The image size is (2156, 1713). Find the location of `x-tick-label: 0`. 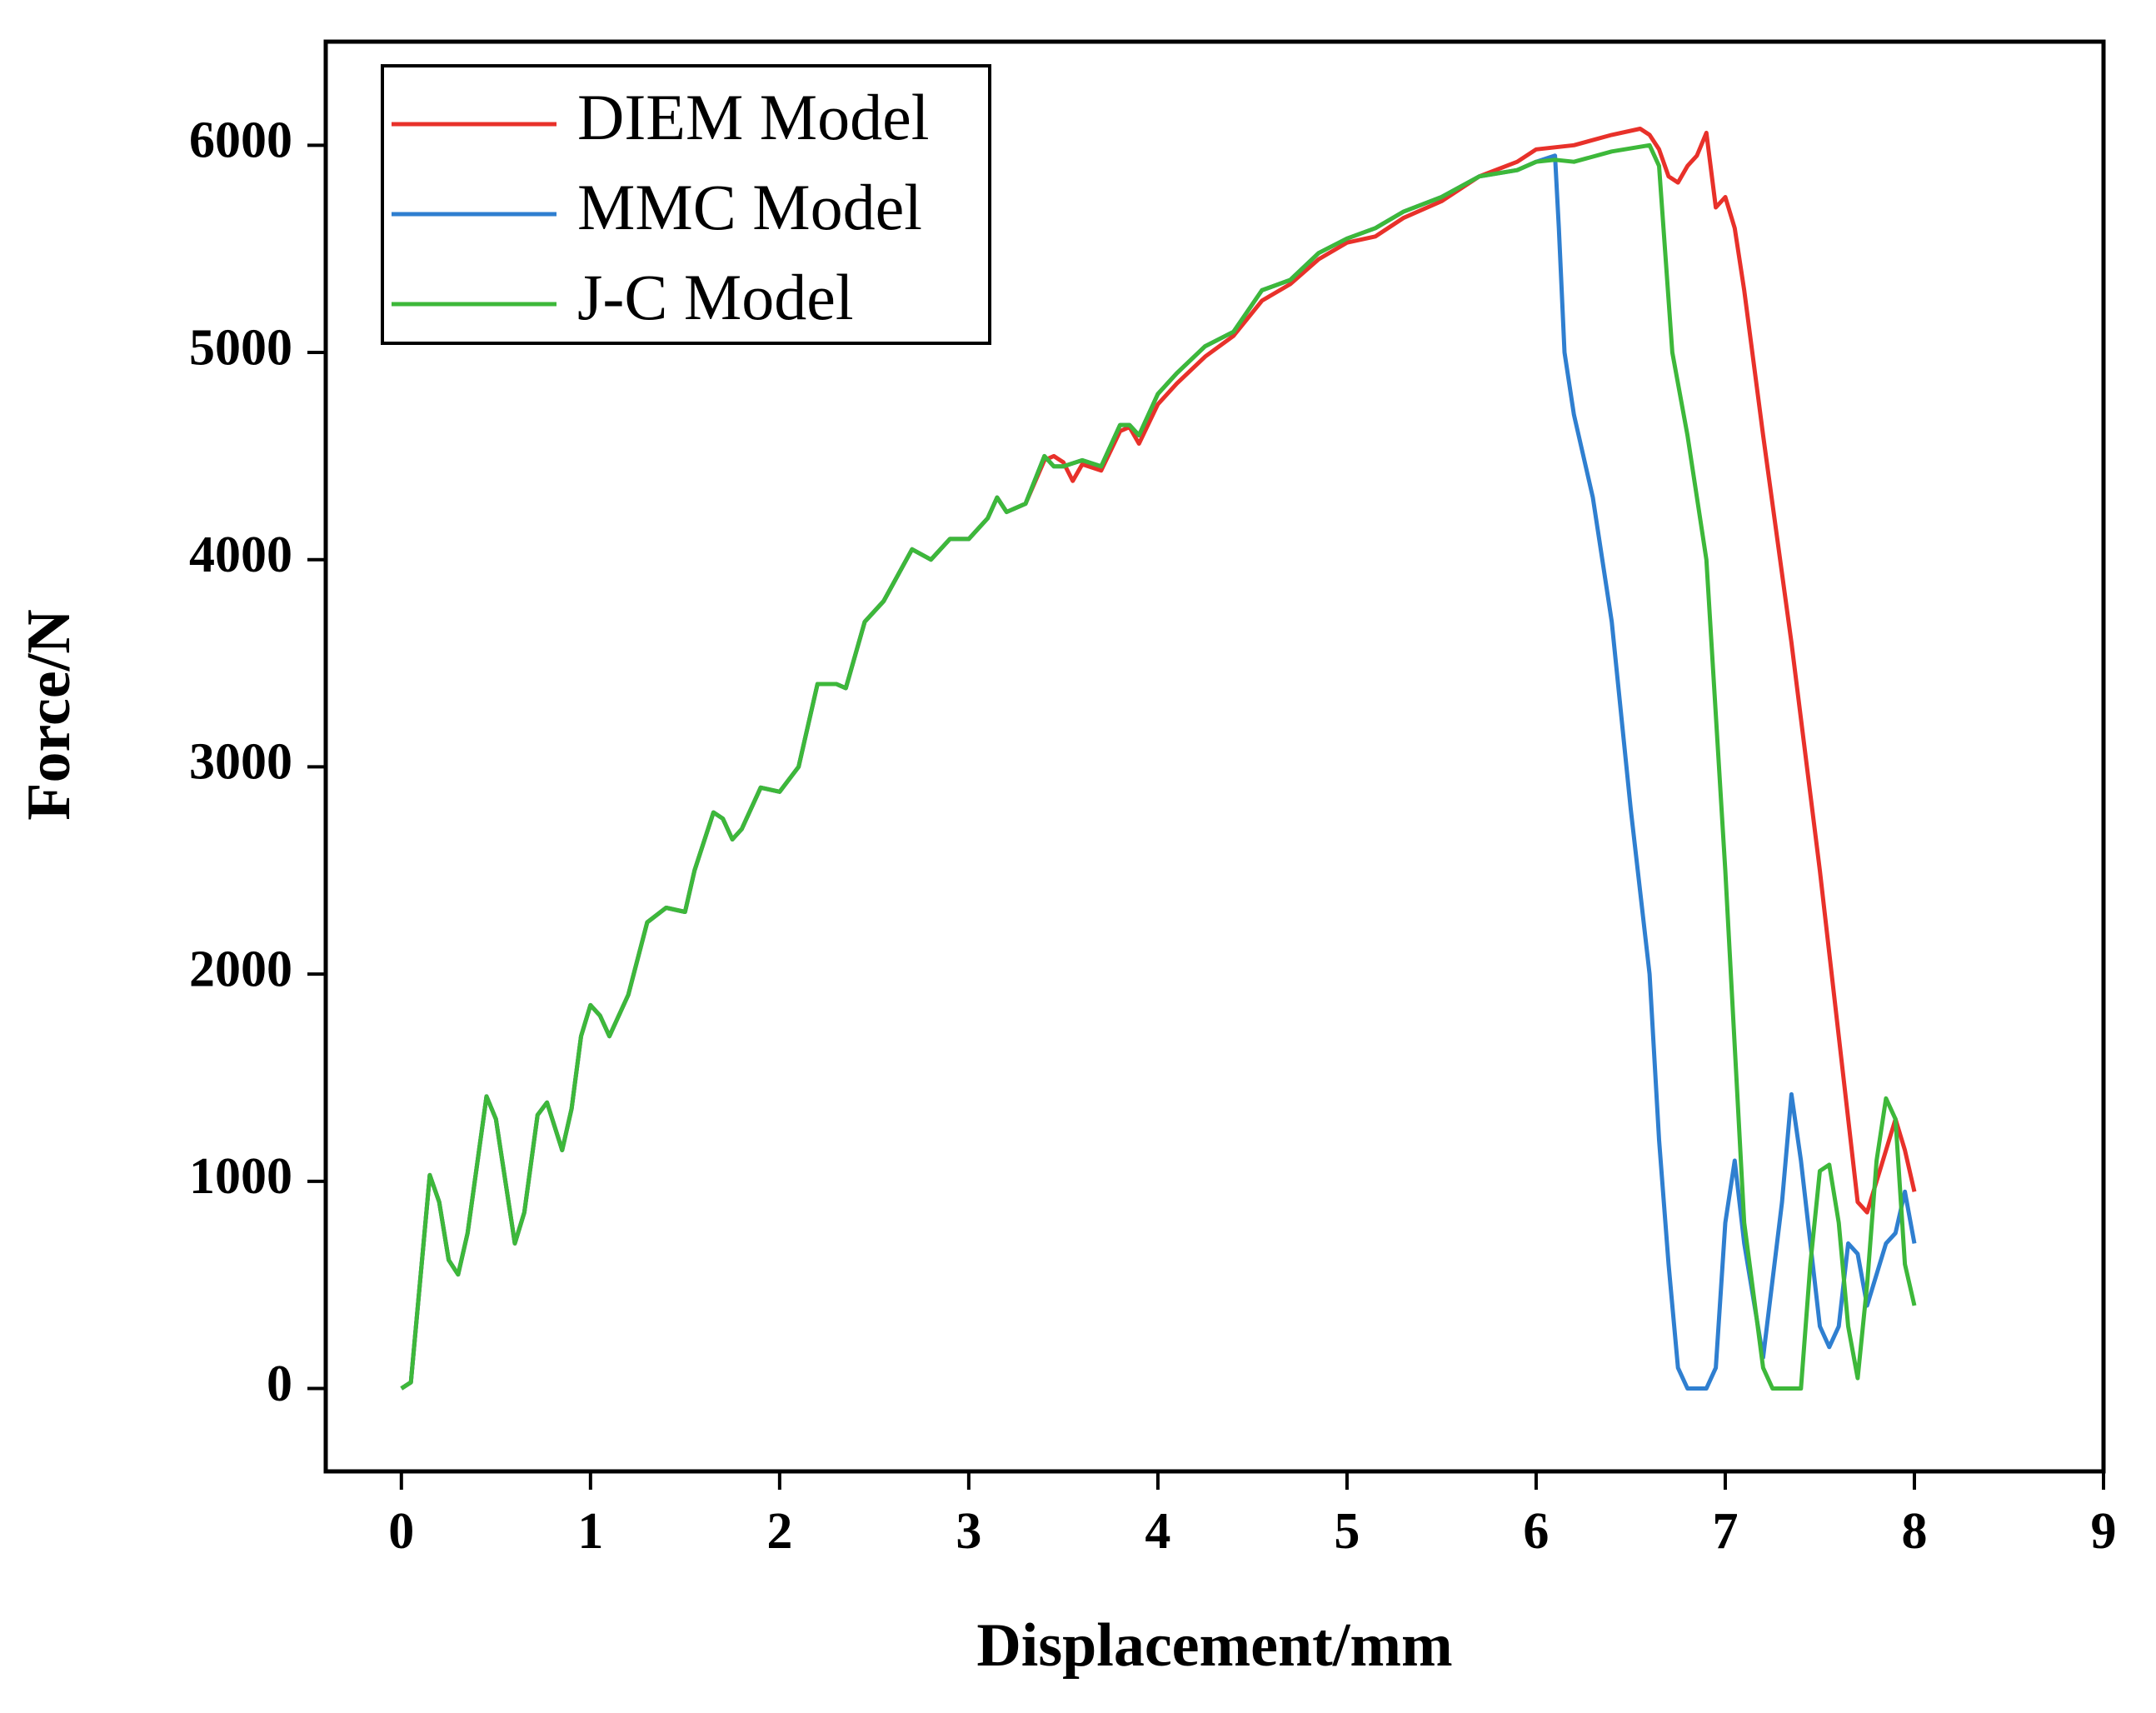

x-tick-label: 0 is located at coordinates (401, 1531).